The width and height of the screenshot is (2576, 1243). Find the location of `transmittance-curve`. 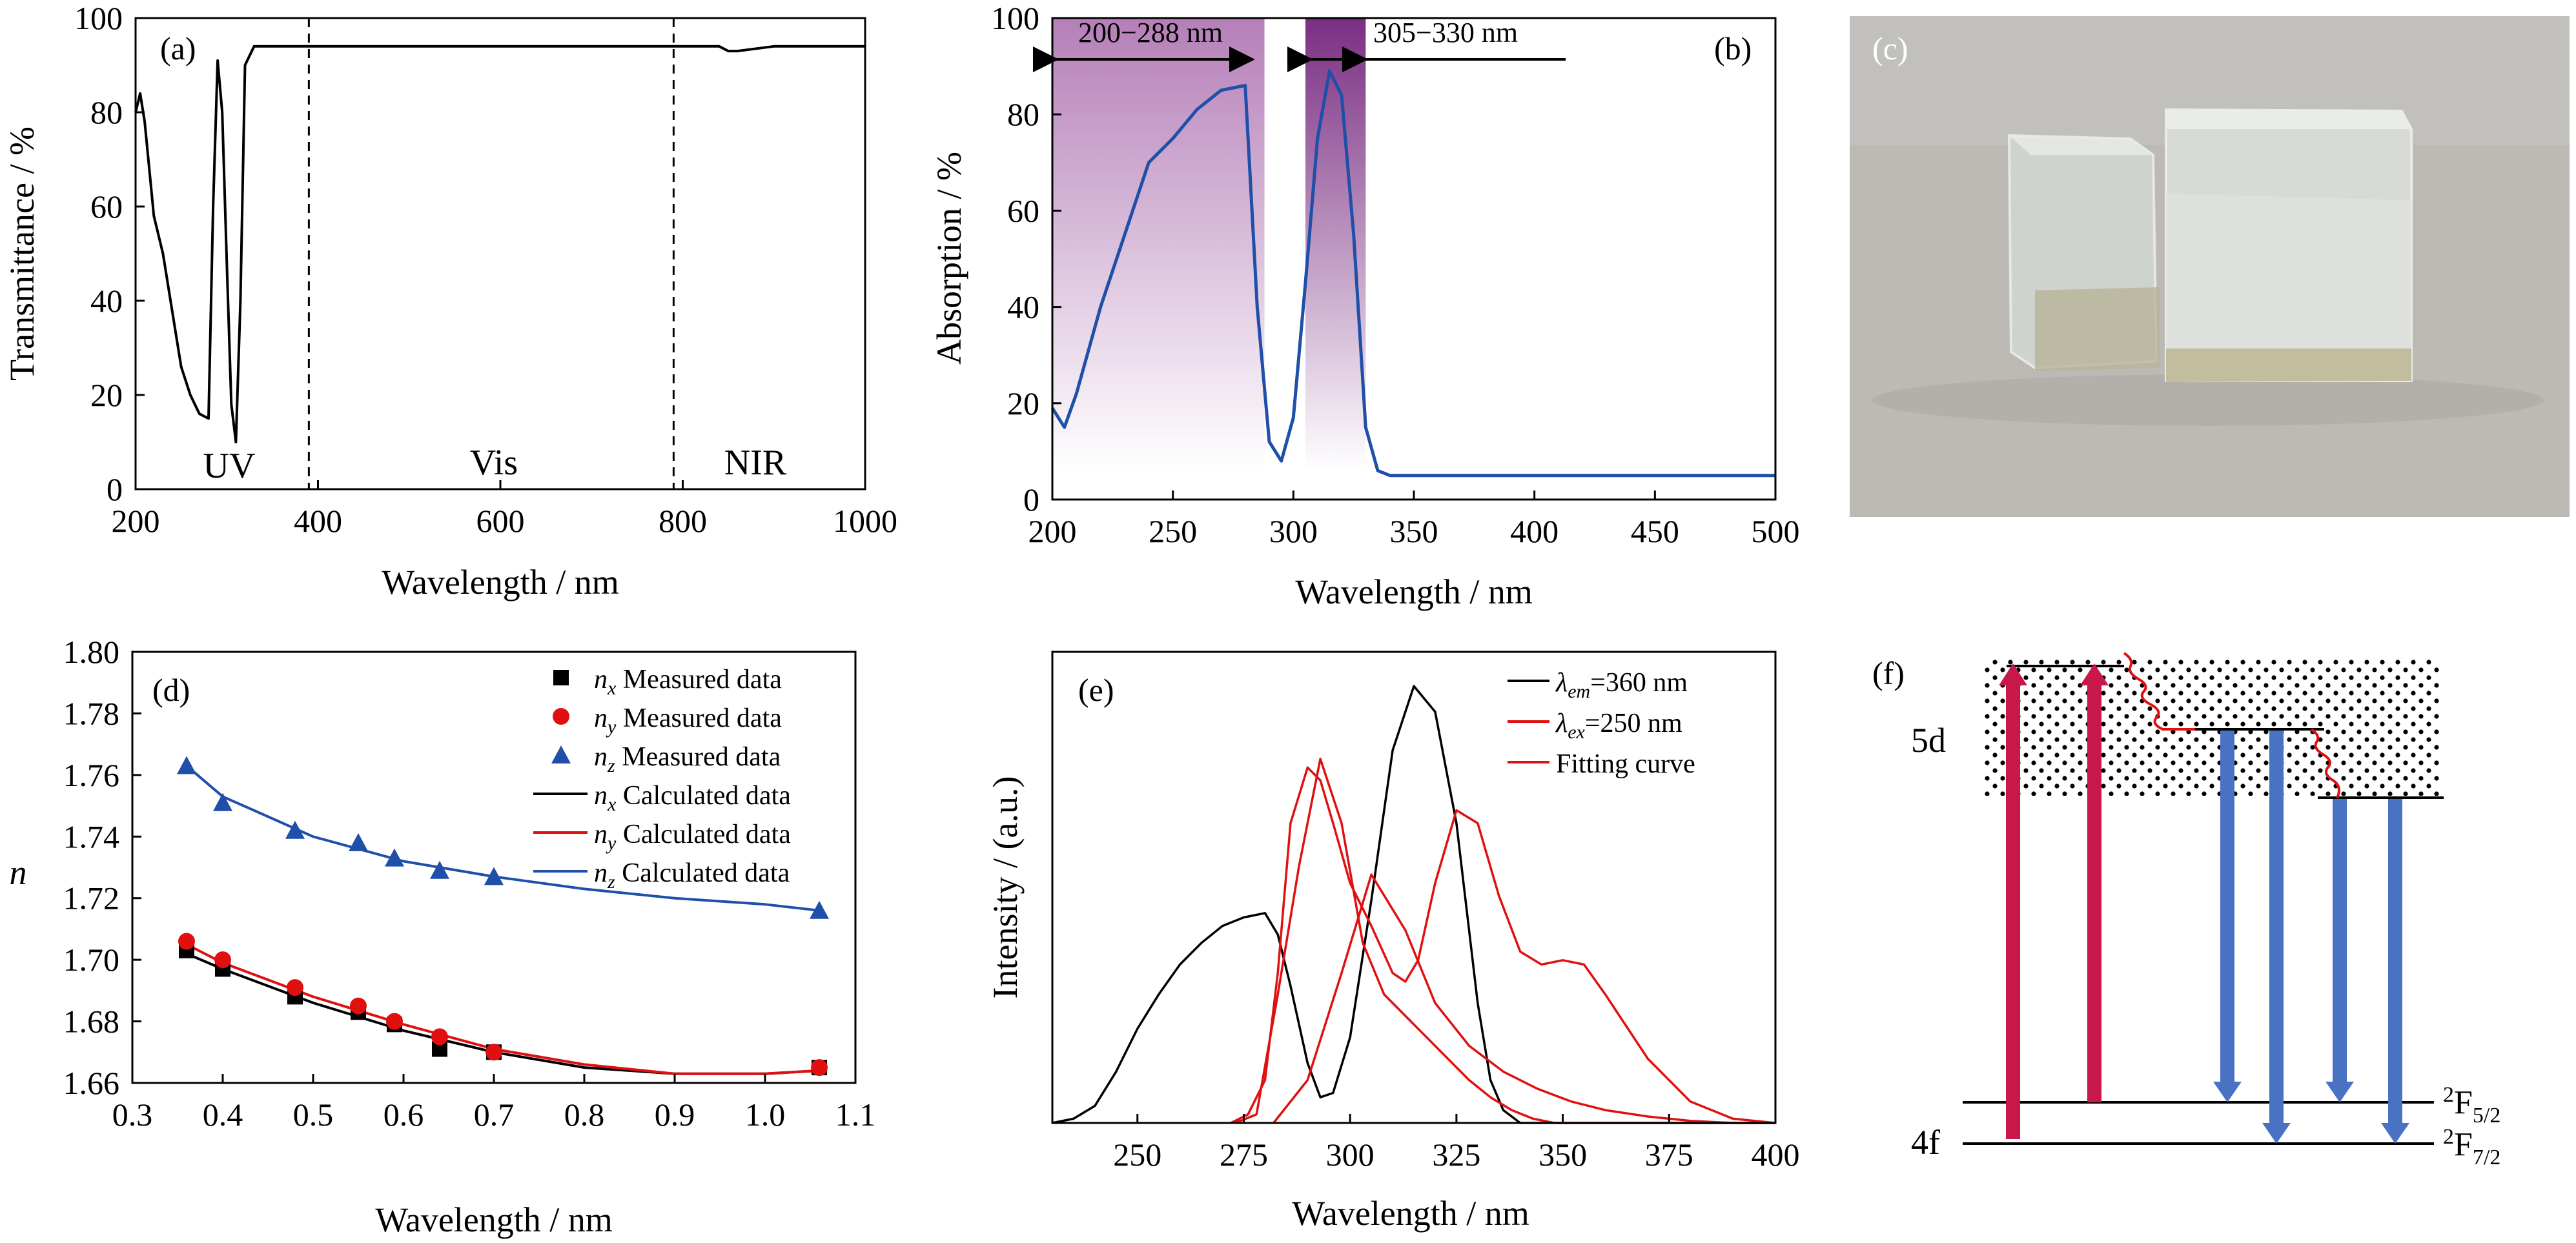

transmittance-curve is located at coordinates (500, 244).